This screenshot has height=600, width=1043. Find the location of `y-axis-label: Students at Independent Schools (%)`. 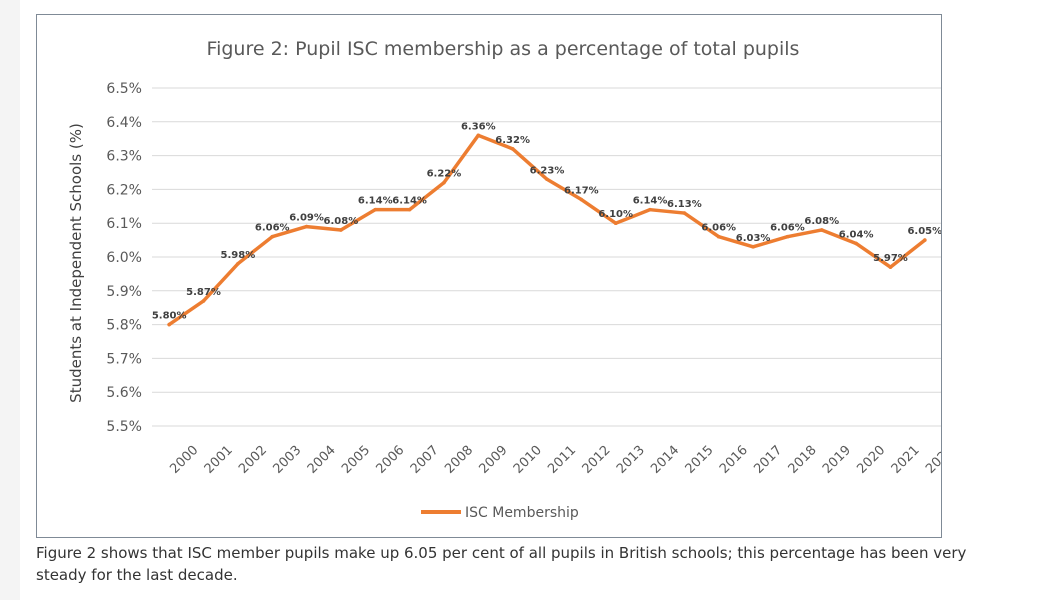

y-axis-label: Students at Independent Schools (%) is located at coordinates (76, 263).